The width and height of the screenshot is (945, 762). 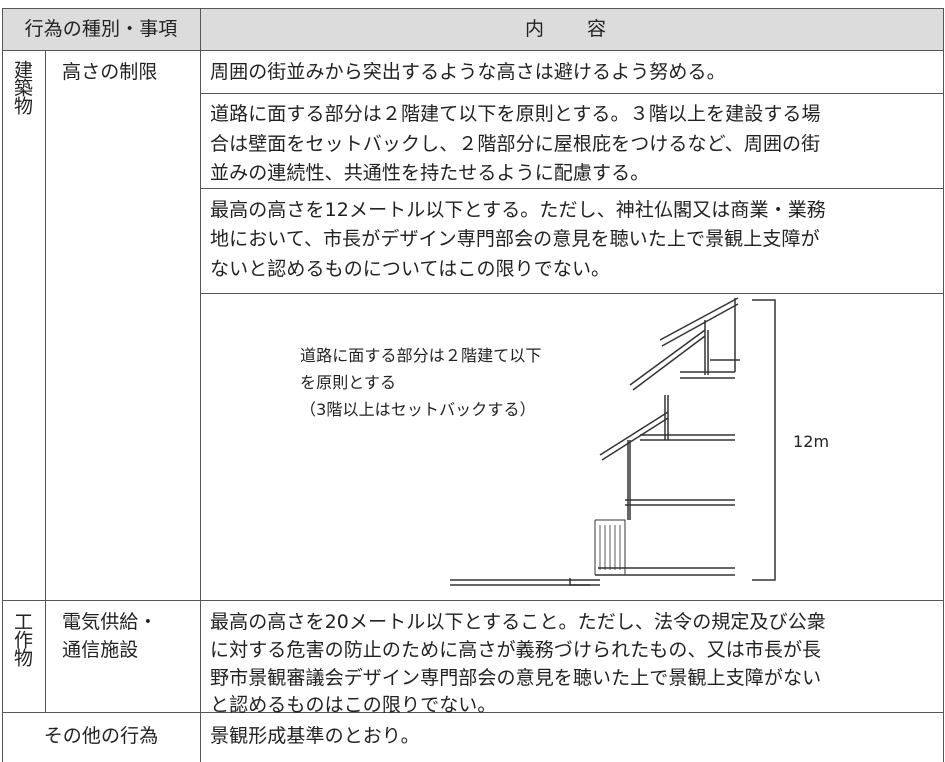 I want to click on diagram-note: 道路に面する部分は２階建て以下, so click(x=421, y=355).